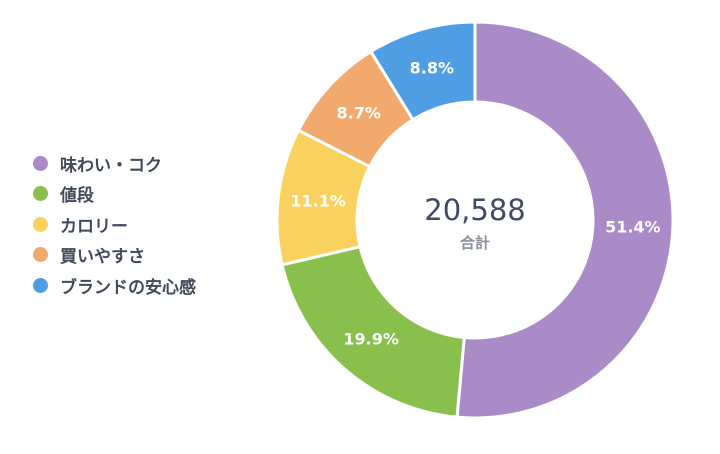 Image resolution: width=720 pixels, height=454 pixels. What do you see at coordinates (102, 257) in the screenshot?
I see `legend-label: 買いやすさ` at bounding box center [102, 257].